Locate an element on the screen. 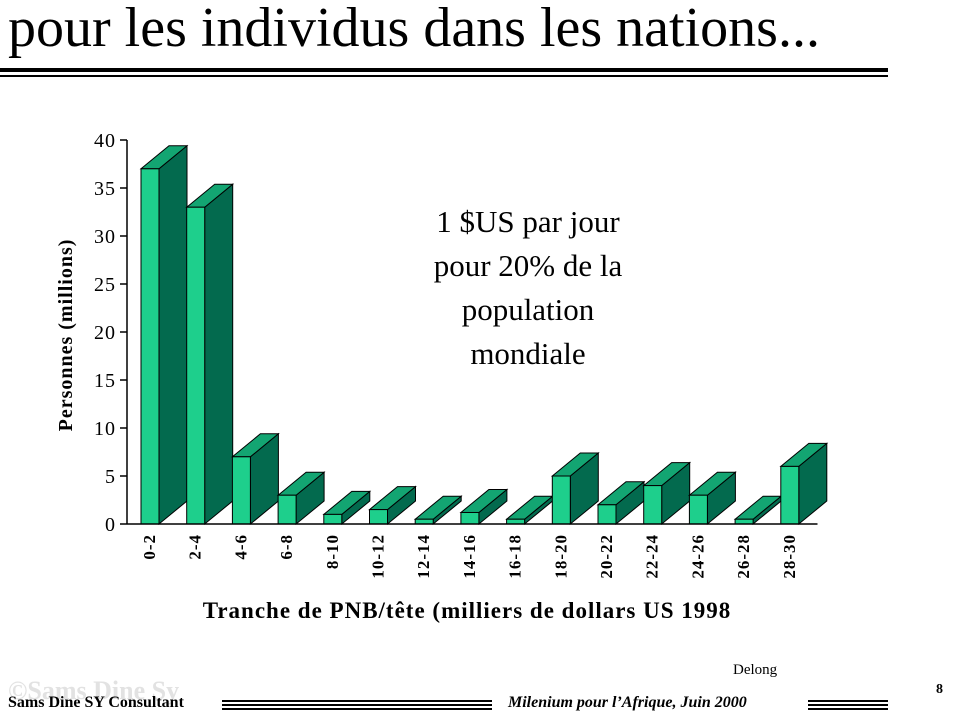 Image resolution: width=960 pixels, height=720 pixels. x-tick-label: 12-14 is located at coordinates (423, 556).